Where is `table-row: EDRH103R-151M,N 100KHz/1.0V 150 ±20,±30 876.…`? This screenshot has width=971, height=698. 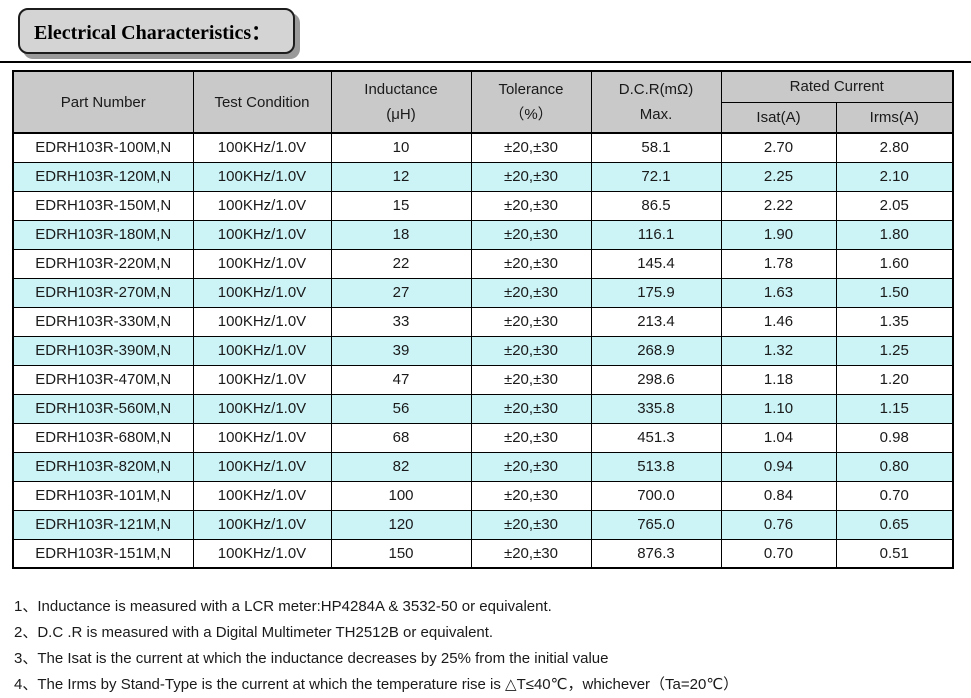 table-row: EDRH103R-151M,N 100KHz/1.0V 150 ±20,±30 876.… is located at coordinates (483, 553).